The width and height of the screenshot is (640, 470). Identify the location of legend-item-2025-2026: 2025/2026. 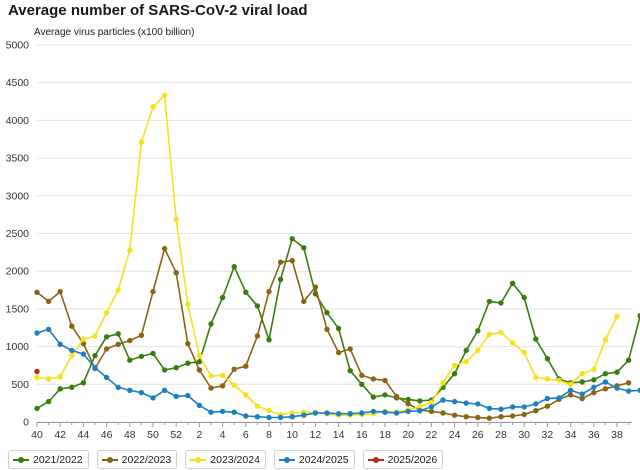
(403, 459).